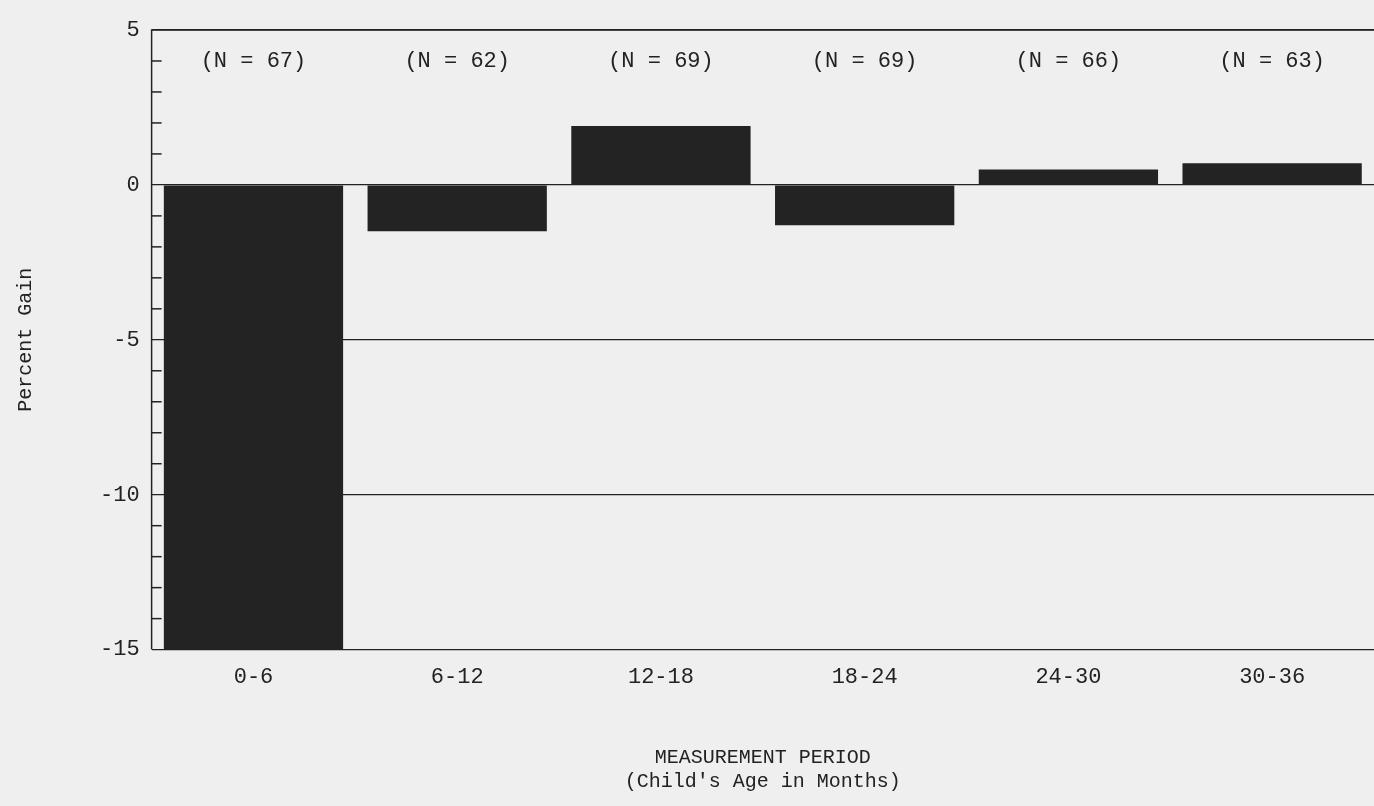 This screenshot has width=1374, height=806. What do you see at coordinates (457, 677) in the screenshot?
I see `x-tick-label: 6-12` at bounding box center [457, 677].